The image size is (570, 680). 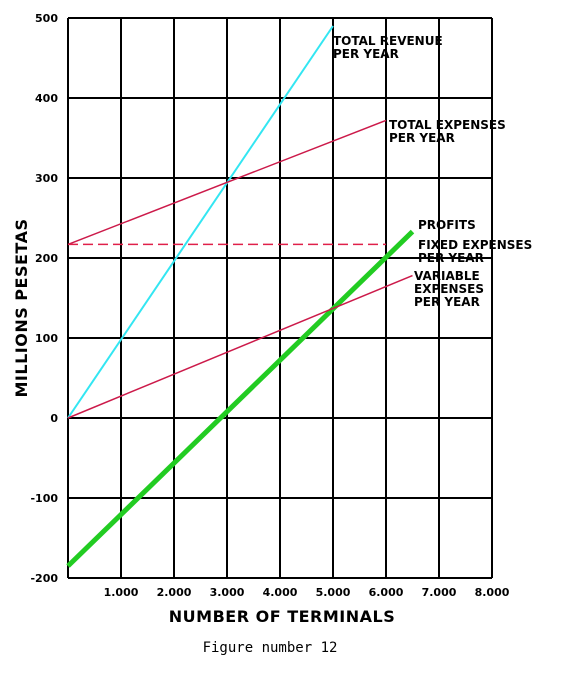 What do you see at coordinates (21, 308) in the screenshot?
I see `y-axis-title: MILLIONS PESETAS` at bounding box center [21, 308].